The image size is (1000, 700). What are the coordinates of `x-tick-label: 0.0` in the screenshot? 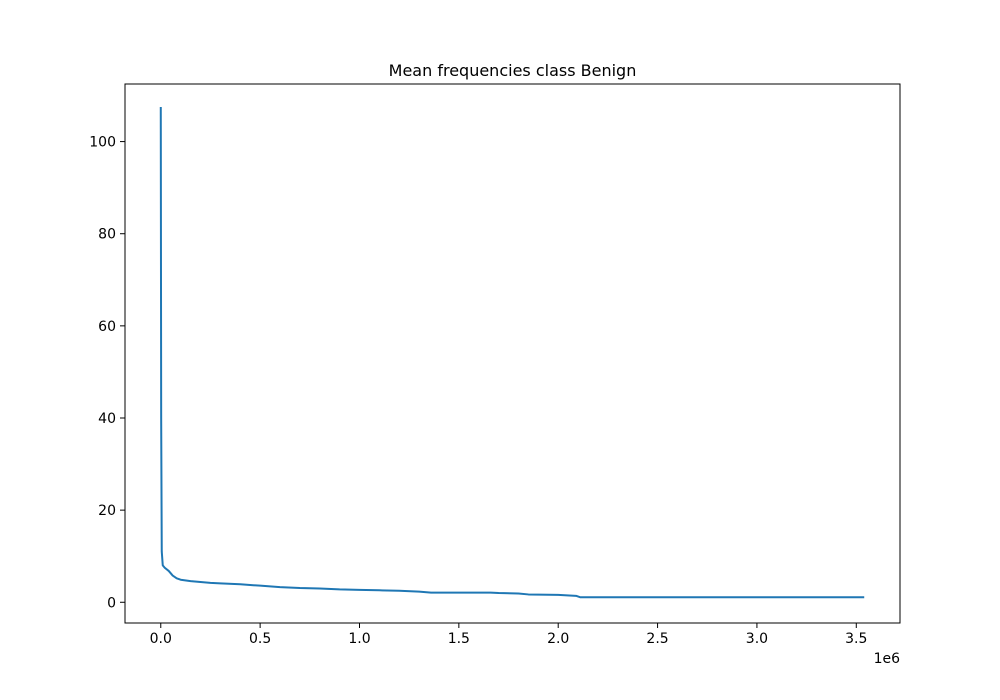 It's located at (161, 639).